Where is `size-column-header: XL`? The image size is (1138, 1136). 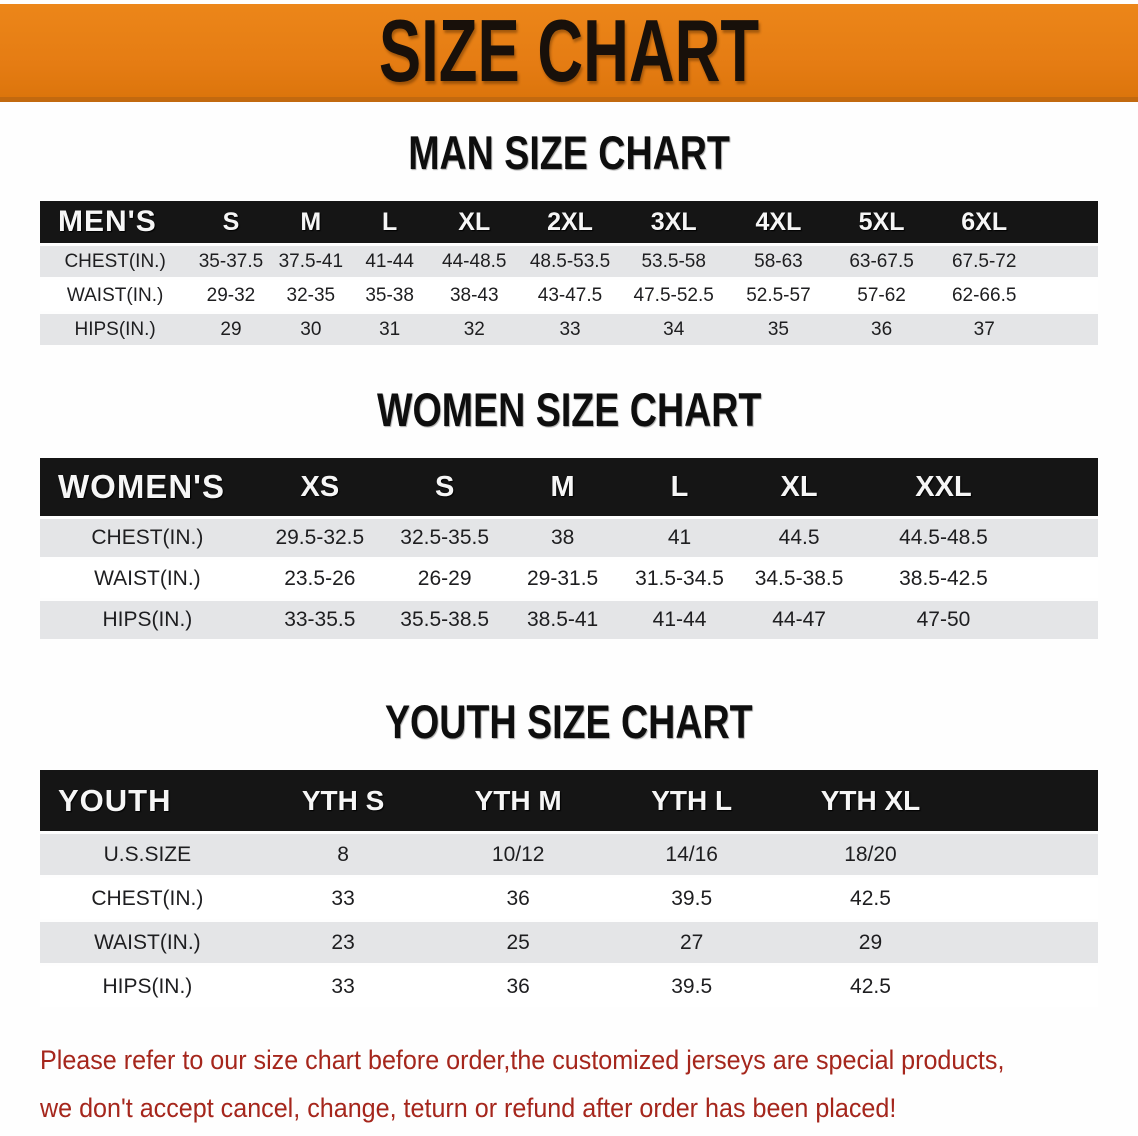
size-column-header: XL is located at coordinates (799, 487).